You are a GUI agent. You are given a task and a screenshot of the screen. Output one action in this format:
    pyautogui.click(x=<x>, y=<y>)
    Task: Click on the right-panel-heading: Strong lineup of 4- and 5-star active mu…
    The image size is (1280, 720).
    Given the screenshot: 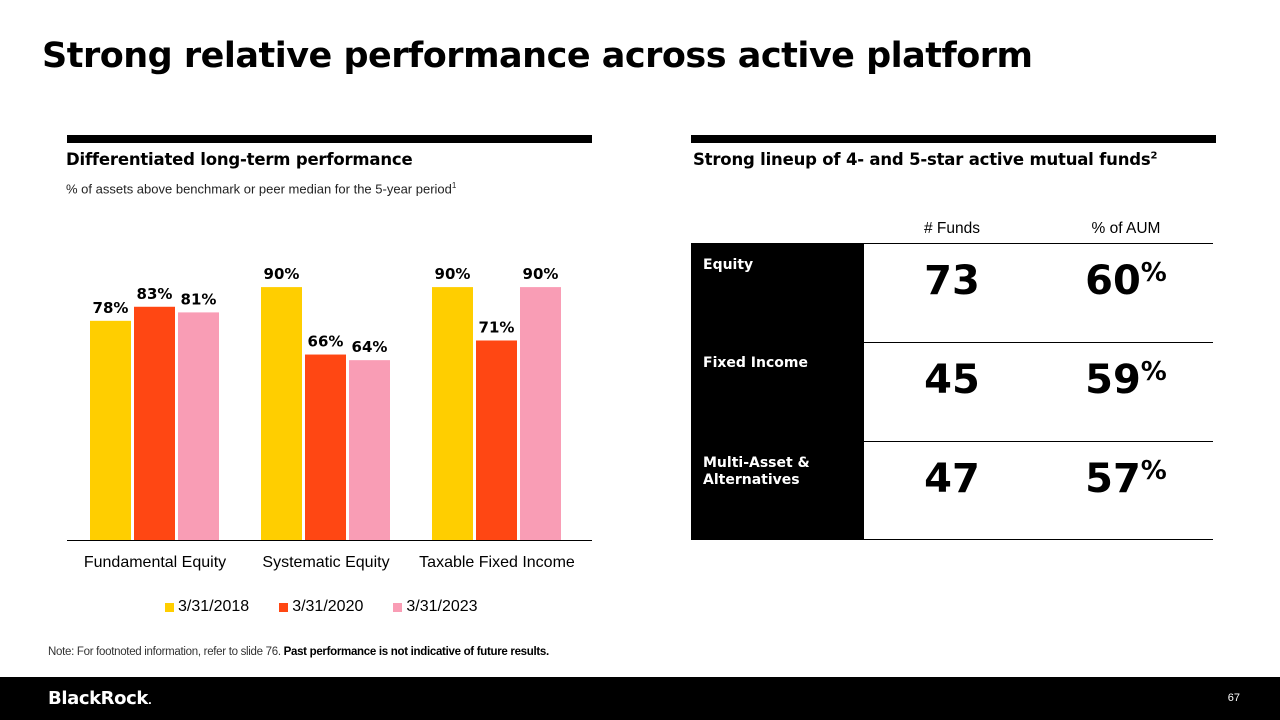 What is the action you would take?
    pyautogui.click(x=925, y=159)
    